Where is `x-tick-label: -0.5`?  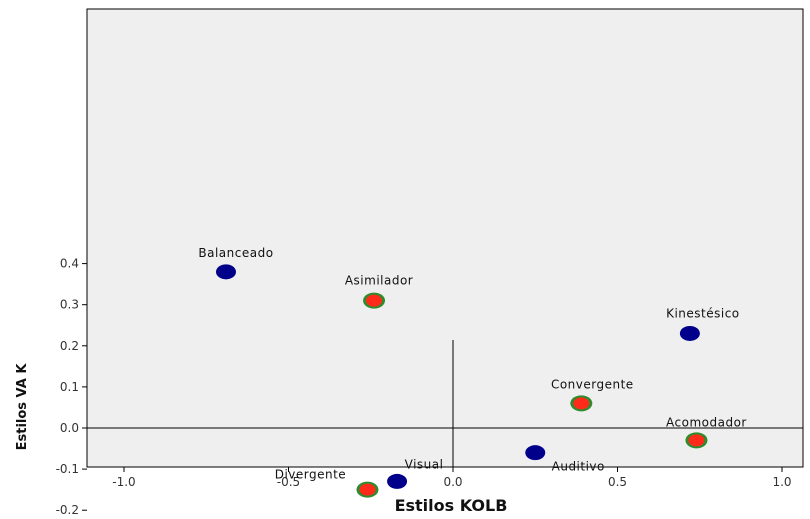
x-tick-label: -0.5 is located at coordinates (288, 482).